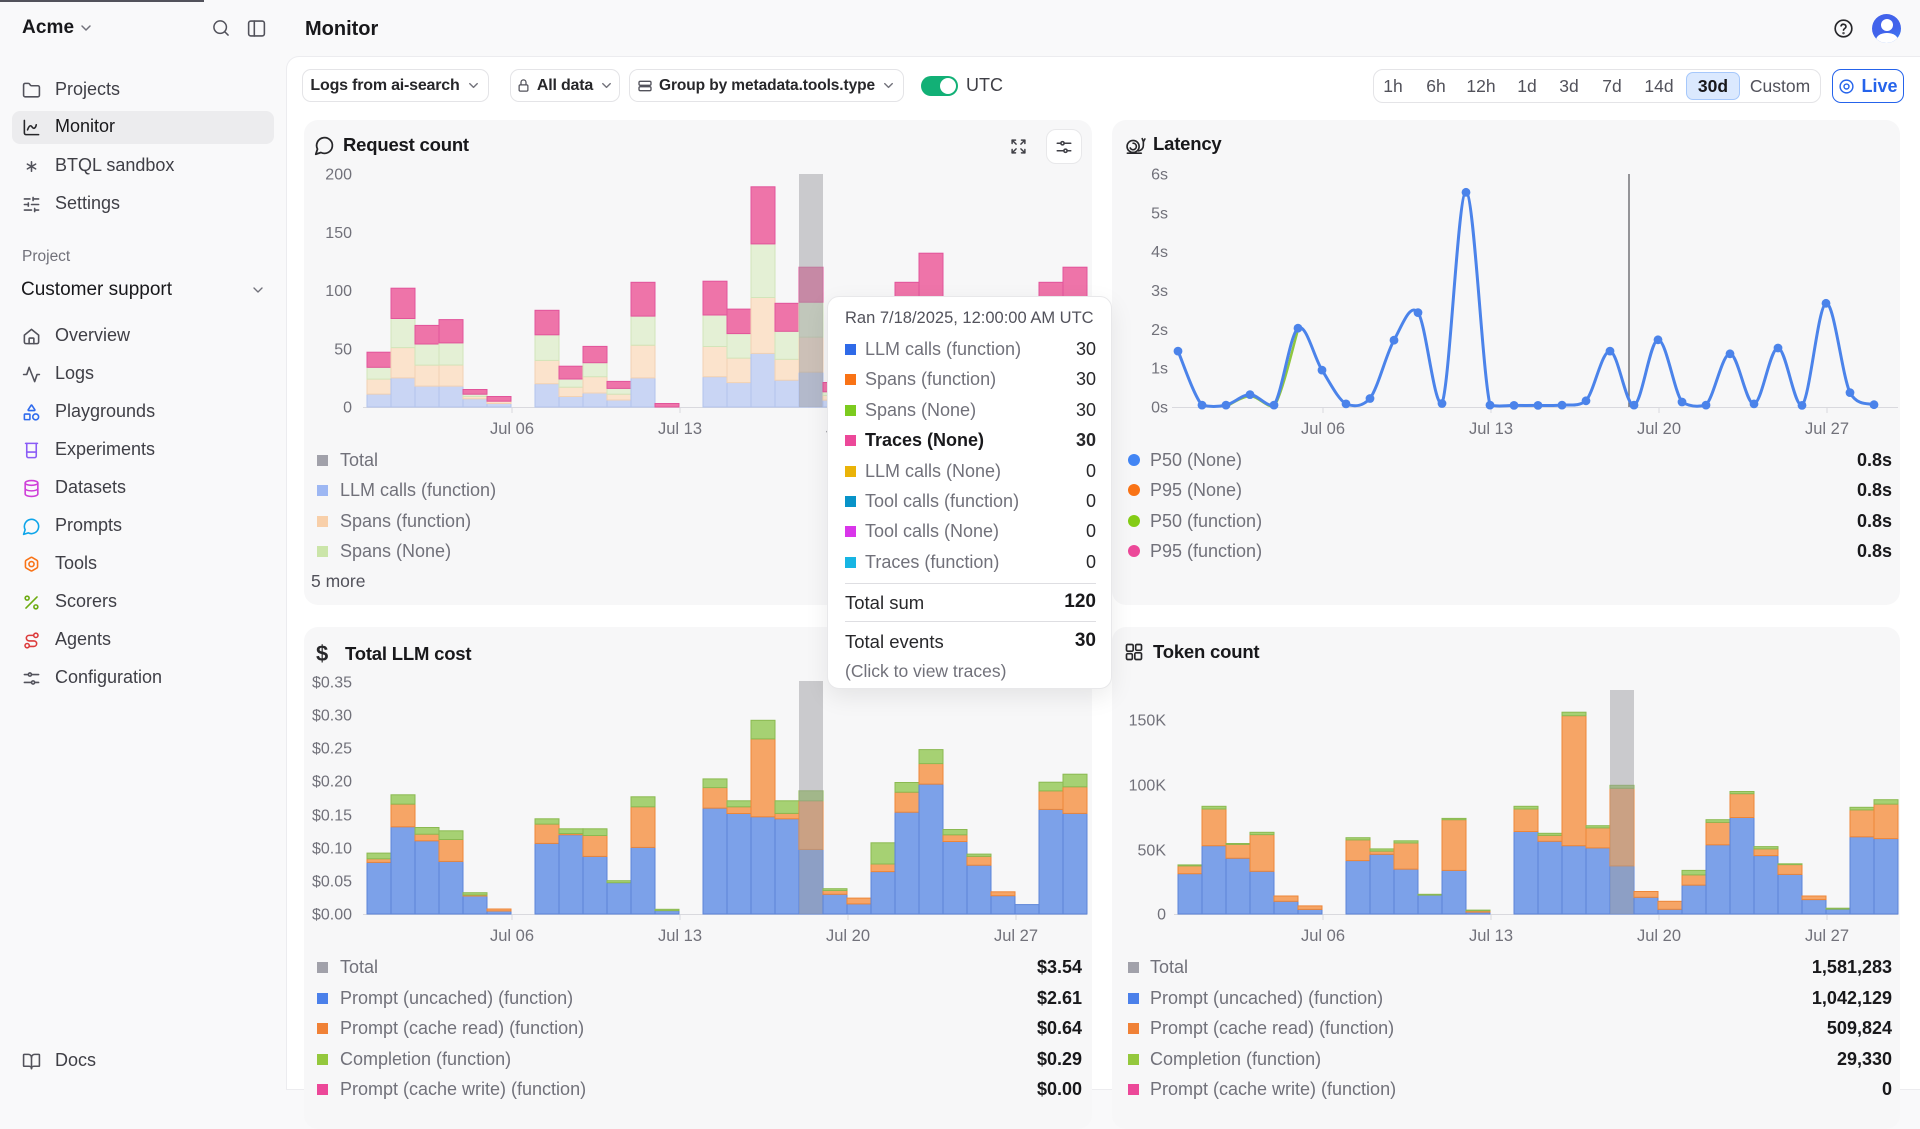  What do you see at coordinates (1148, 786) in the screenshot?
I see `svg-text: 100K` at bounding box center [1148, 786].